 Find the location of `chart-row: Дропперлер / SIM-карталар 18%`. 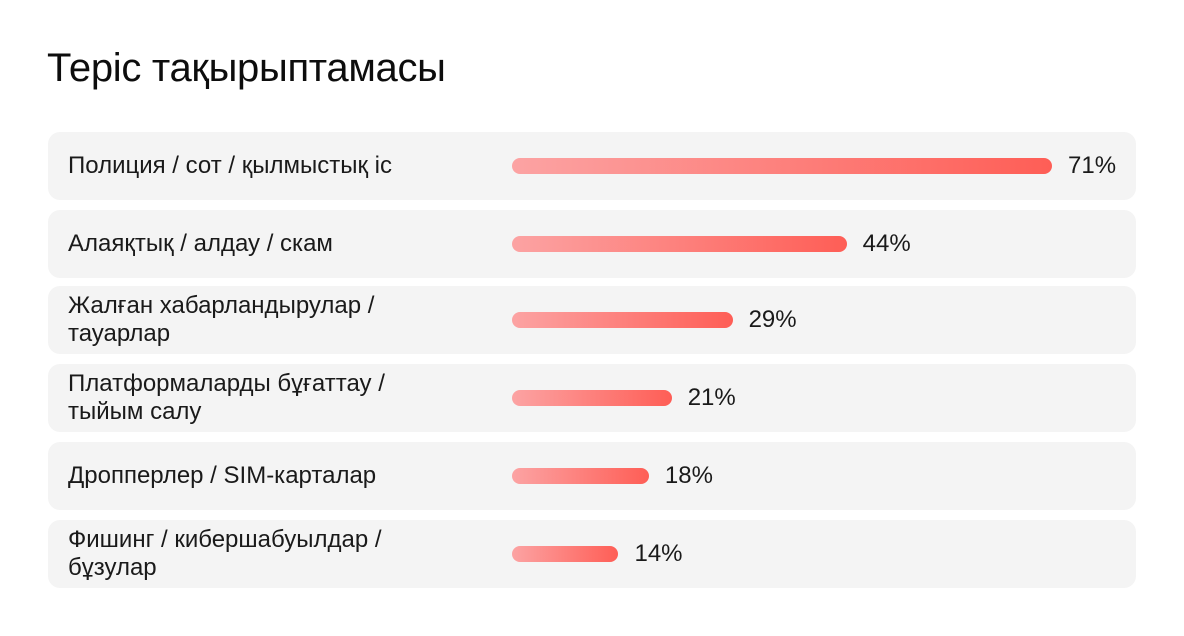

chart-row: Дропперлер / SIM-карталар 18% is located at coordinates (592, 476).